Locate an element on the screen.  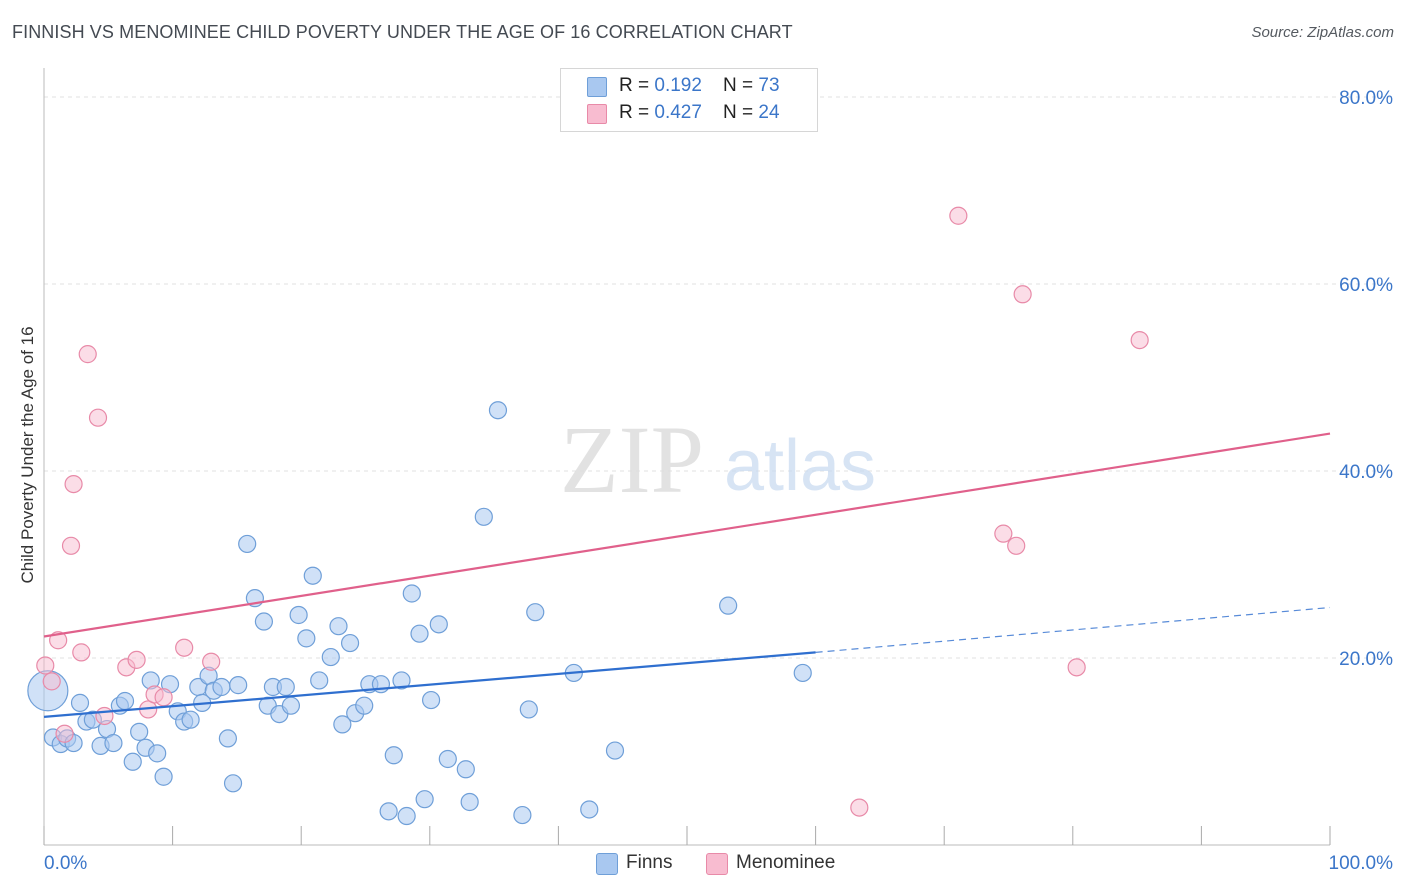
finns-legend-swatch is located at coordinates (607, 864).